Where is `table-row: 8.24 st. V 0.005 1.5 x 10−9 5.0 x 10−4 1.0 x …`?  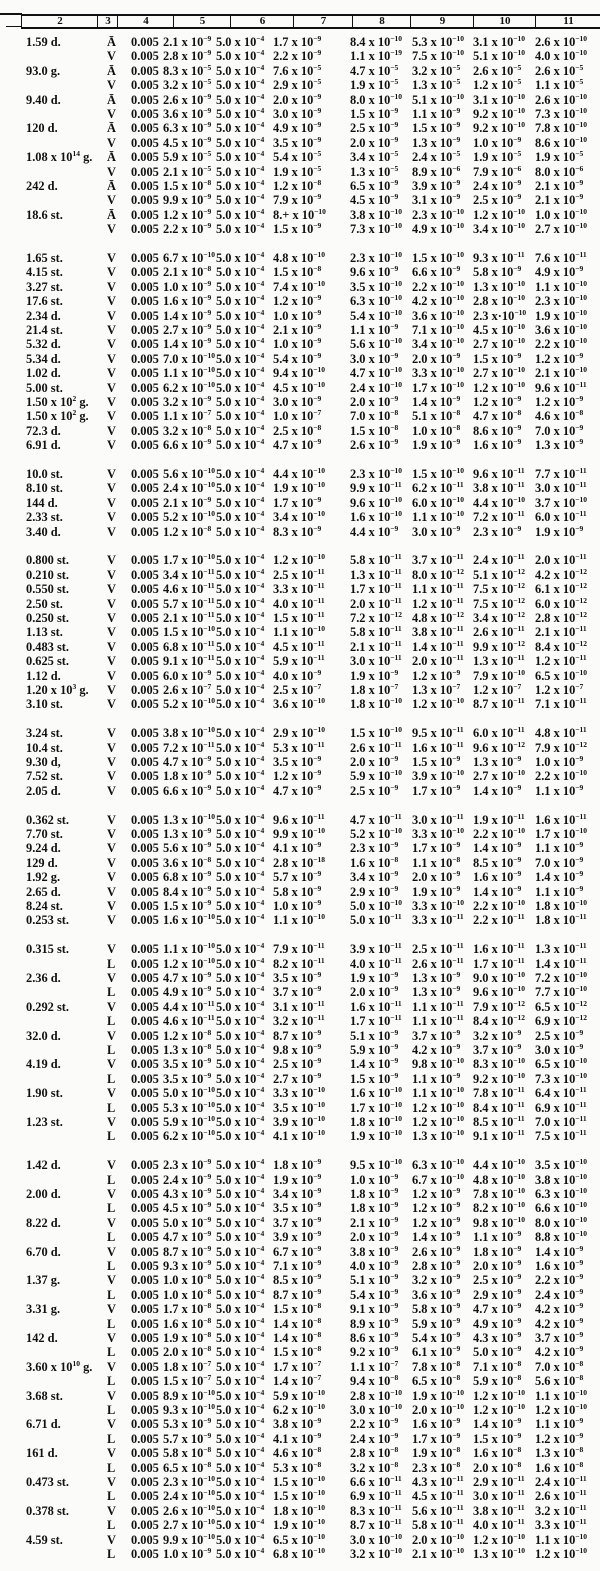 table-row: 8.24 st. V 0.005 1.5 x 10−9 5.0 x 10−4 1.0 x … is located at coordinates (300, 906).